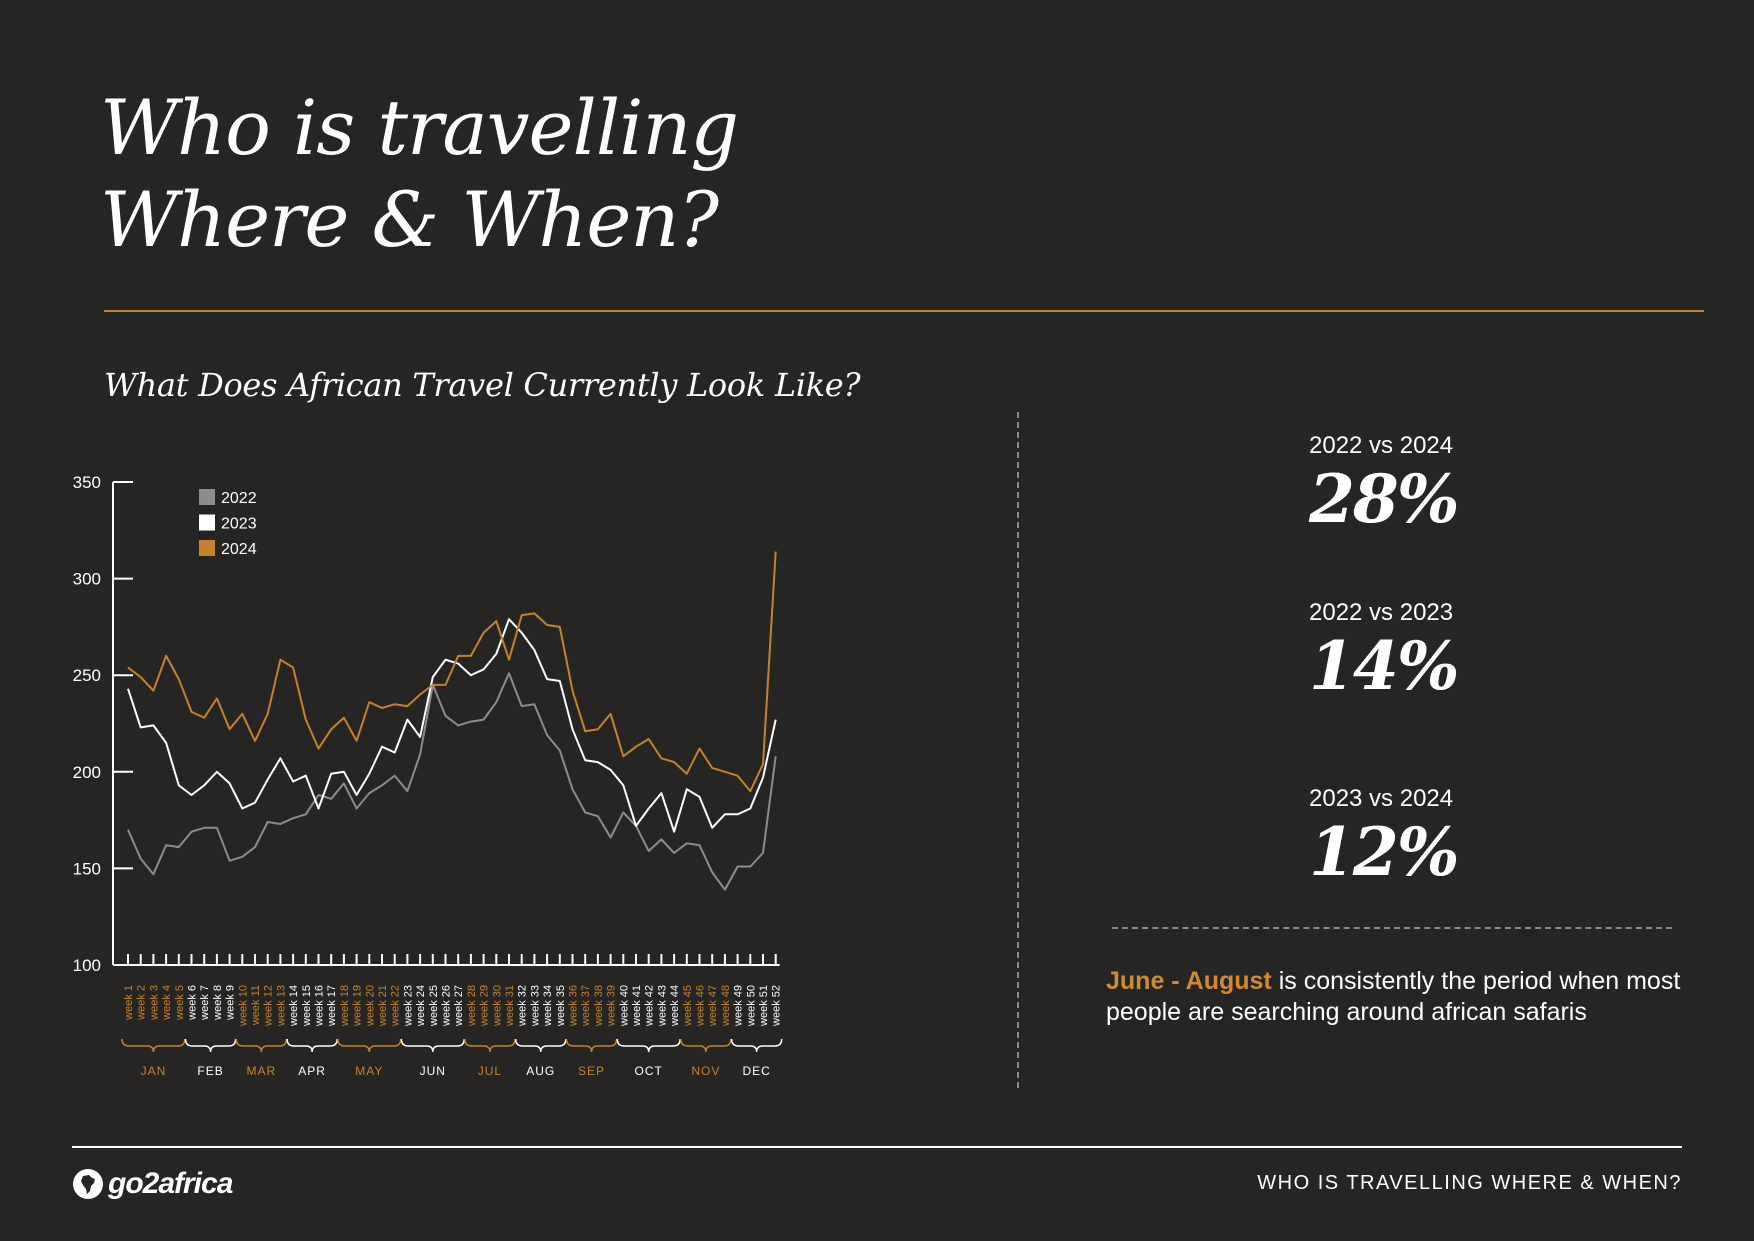 The height and width of the screenshot is (1241, 1754). What do you see at coordinates (637, 1006) in the screenshot?
I see `x-tick-label: week 41` at bounding box center [637, 1006].